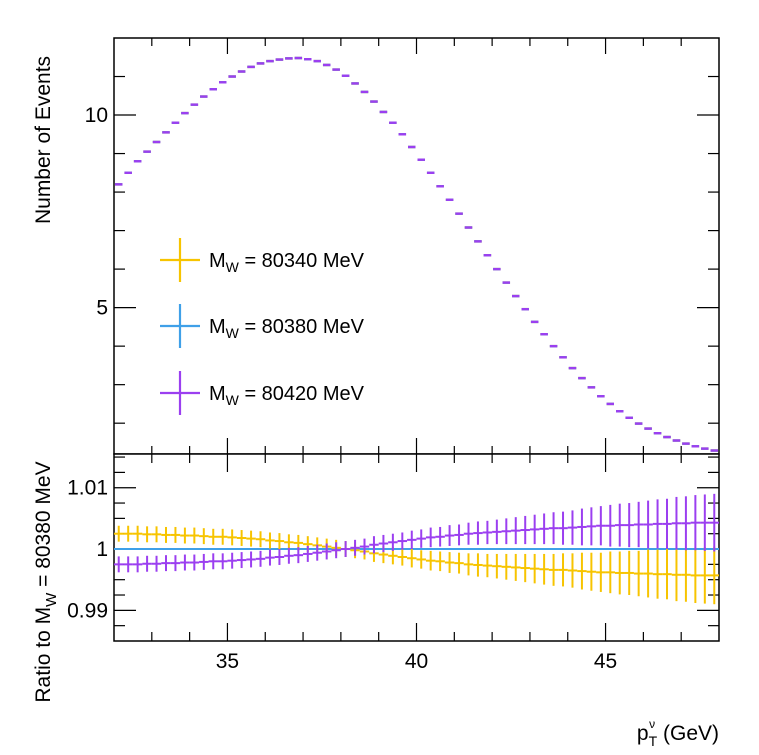  I want to click on legend-entry-80380: MW = 80380 MeV, so click(262, 326).